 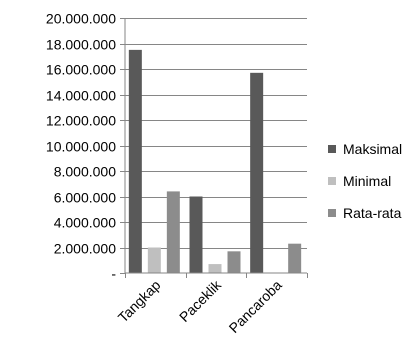 I want to click on y-tick-label: 4.000.000, so click(x=85, y=223).